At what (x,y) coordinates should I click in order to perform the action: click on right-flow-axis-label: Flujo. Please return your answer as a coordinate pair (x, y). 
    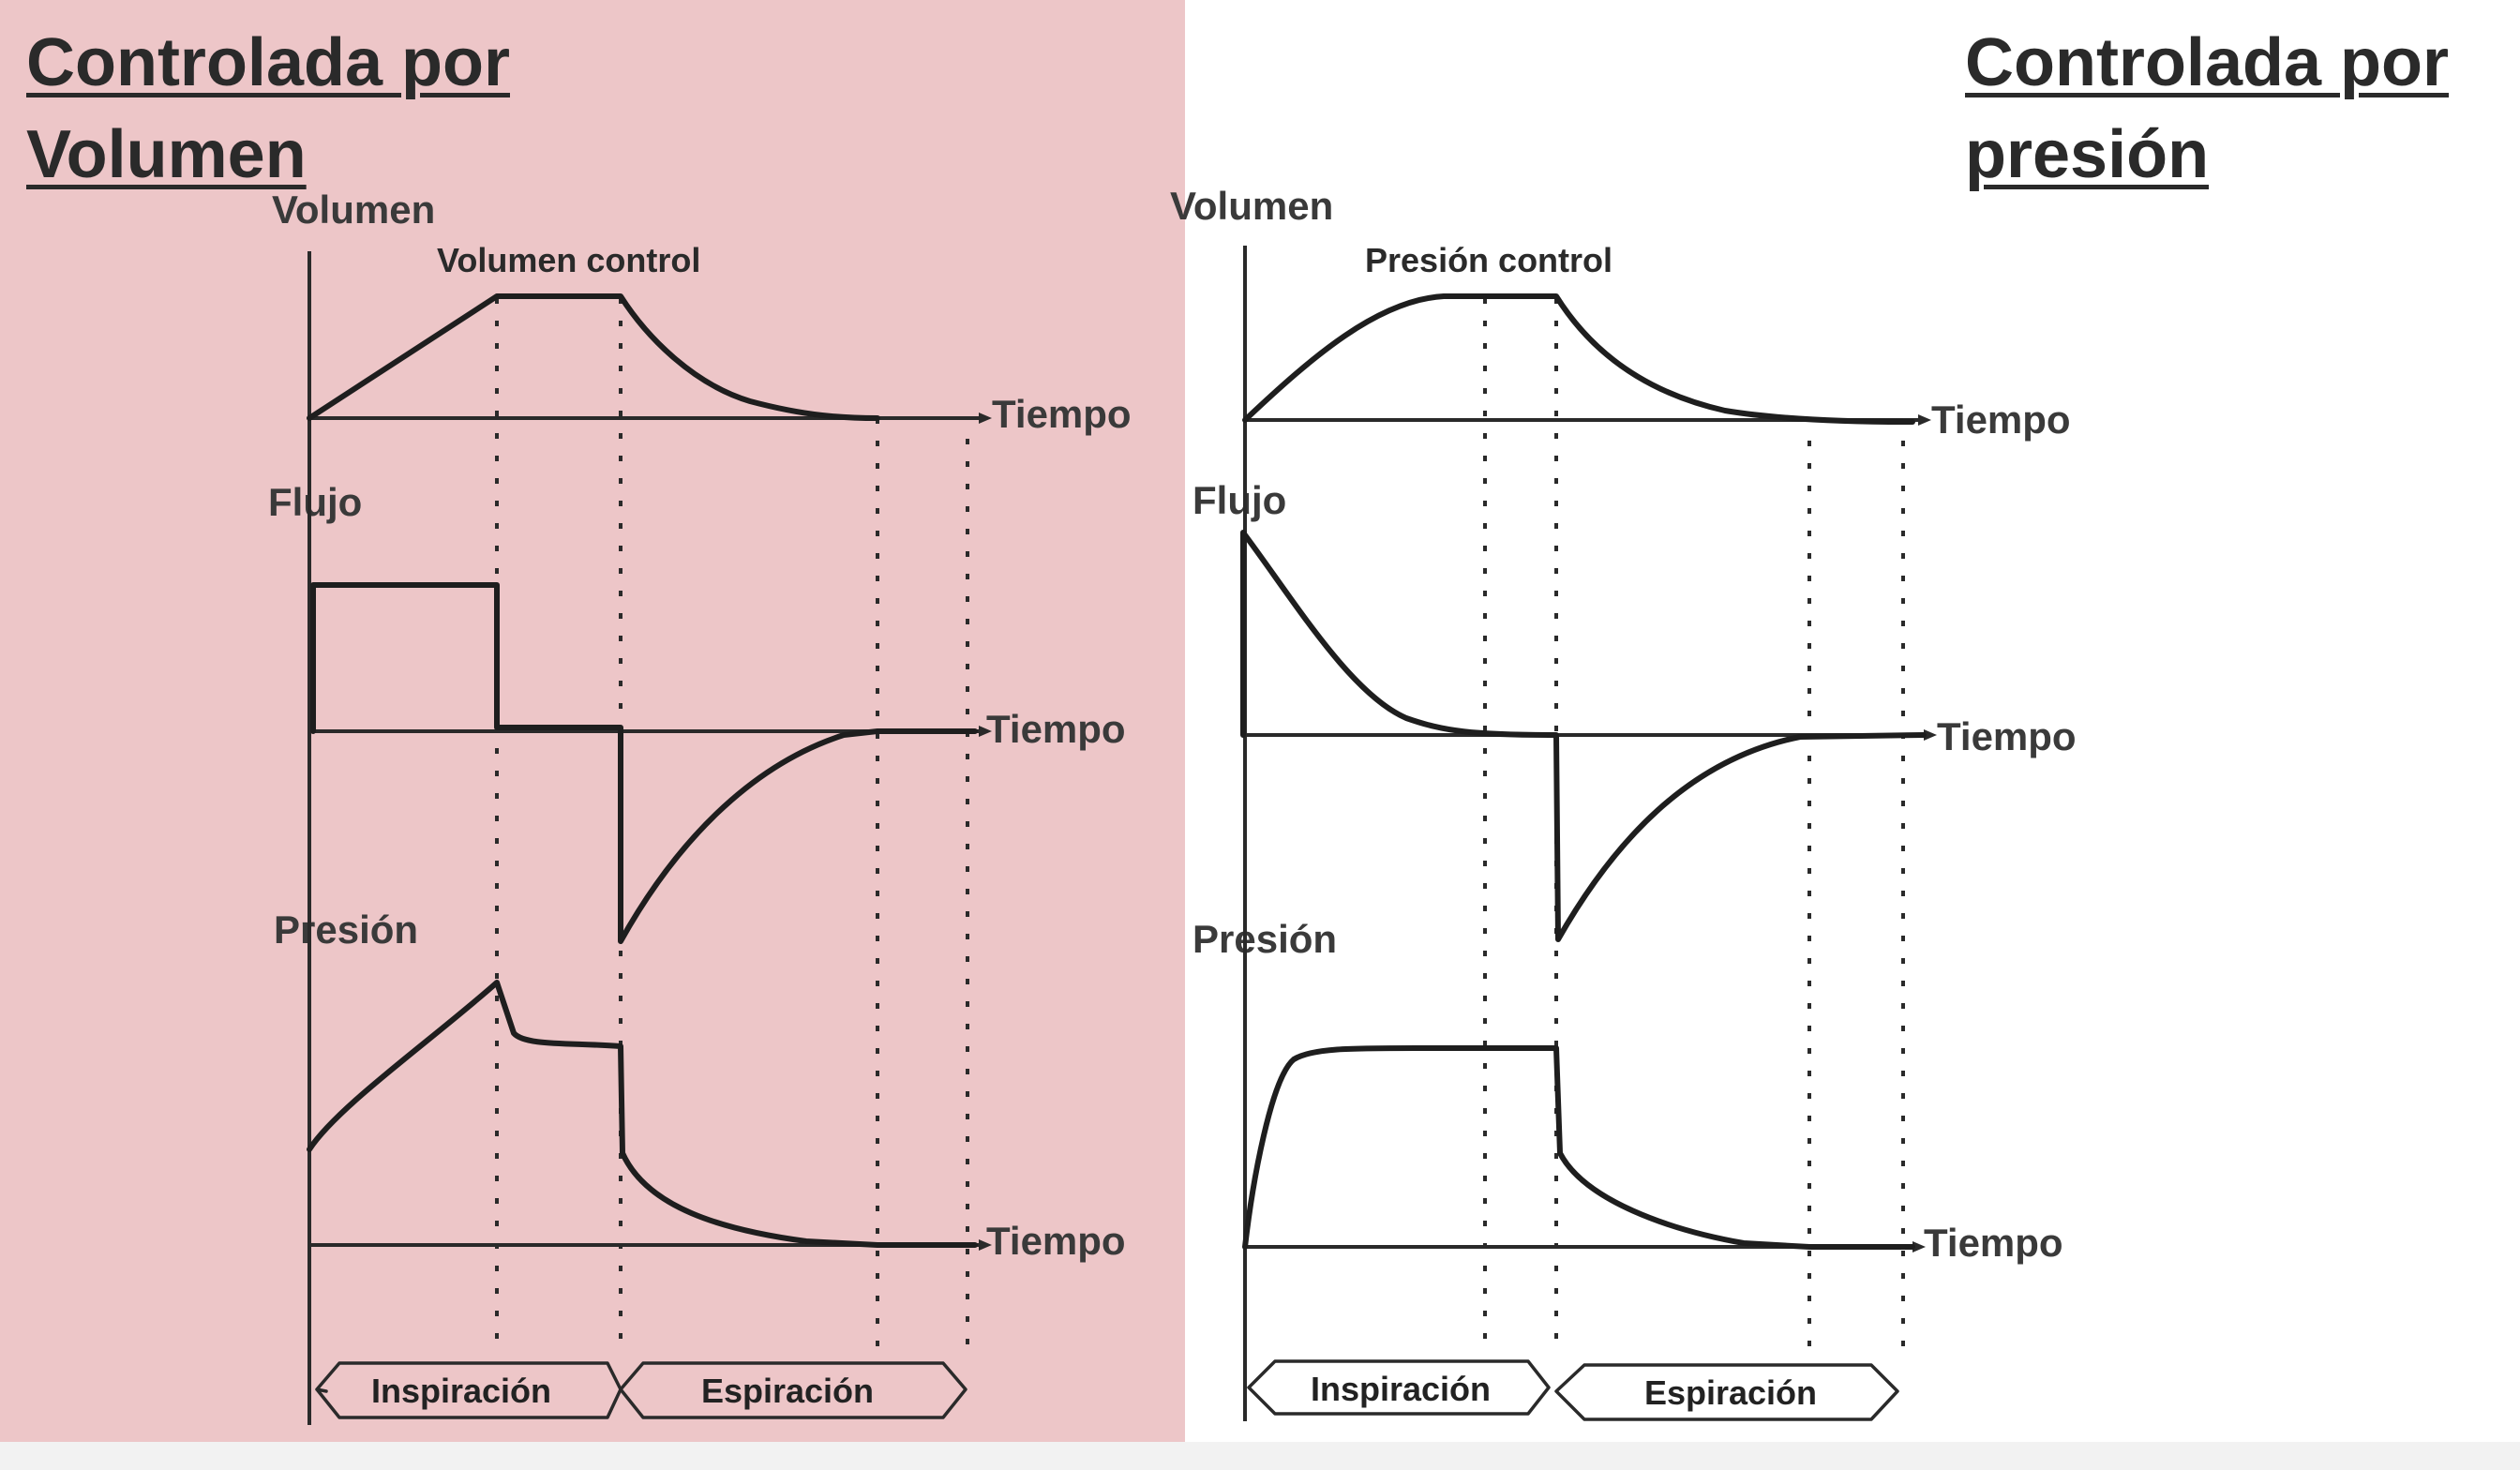
    Looking at the image, I should click on (1239, 500).